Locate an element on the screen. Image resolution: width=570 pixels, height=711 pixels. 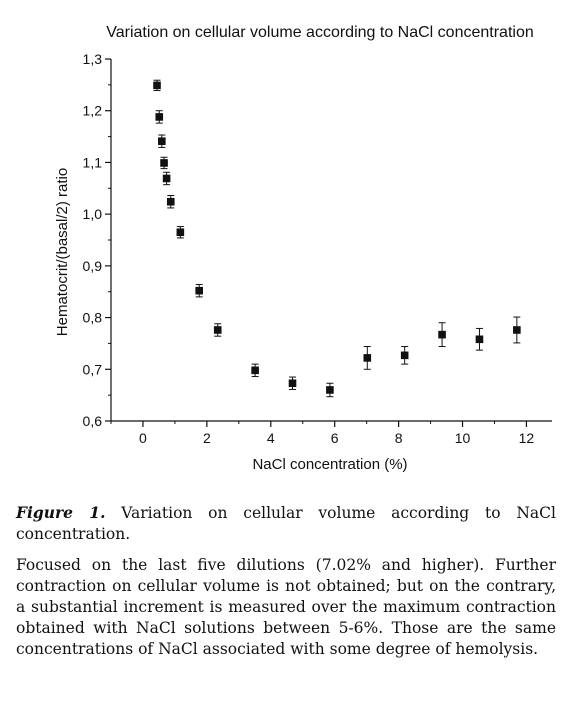
x-tick-label: 8 is located at coordinates (399, 438).